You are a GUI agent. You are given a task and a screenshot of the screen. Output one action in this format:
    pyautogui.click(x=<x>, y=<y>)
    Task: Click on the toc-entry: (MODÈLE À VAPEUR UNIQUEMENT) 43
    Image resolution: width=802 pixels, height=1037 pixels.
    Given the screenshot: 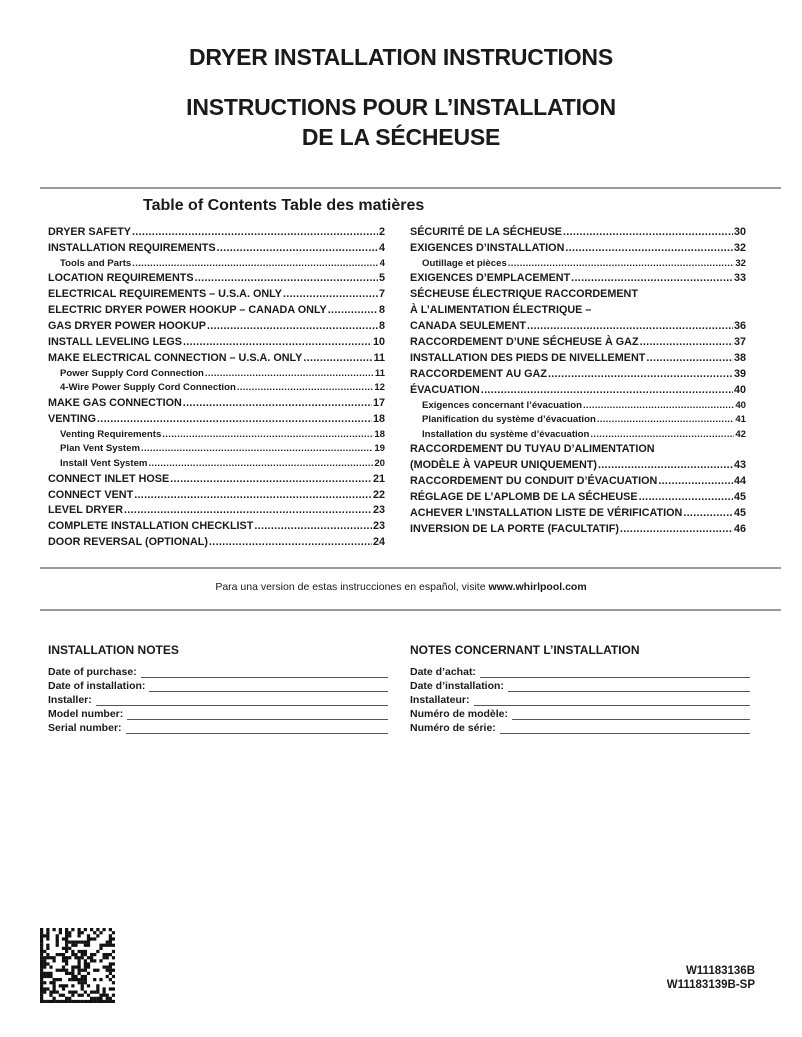 What is the action you would take?
    pyautogui.click(x=578, y=466)
    